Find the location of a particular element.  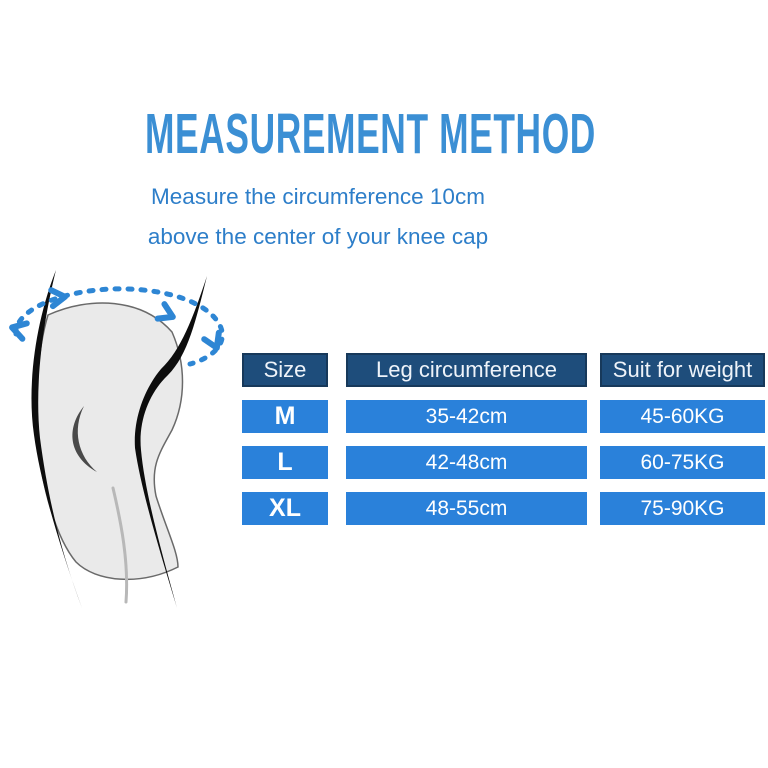

weight-range-value: 60-75KG is located at coordinates (682, 462).